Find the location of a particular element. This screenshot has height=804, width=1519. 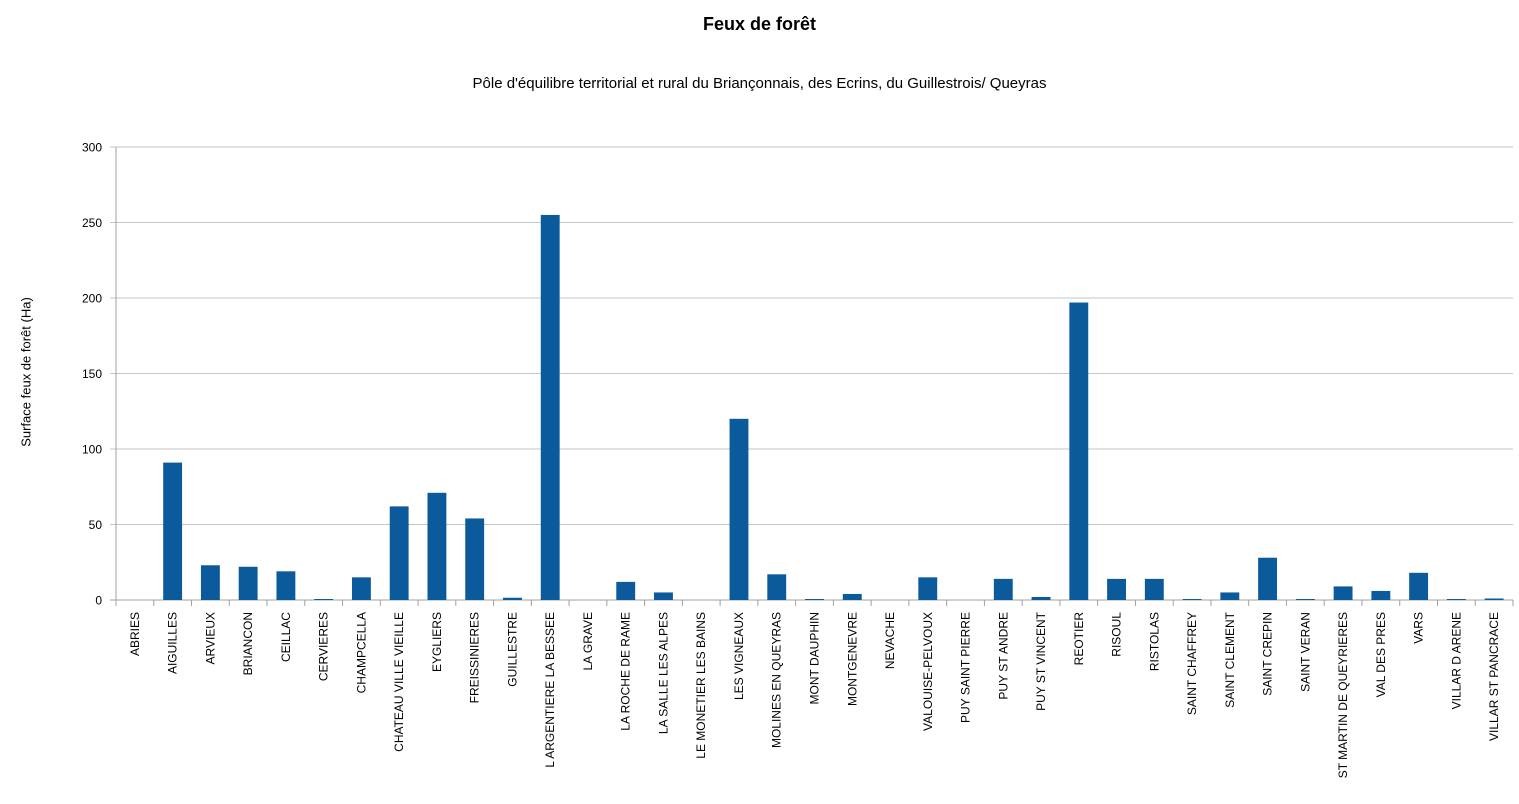

x-tick-label: ABRIES is located at coordinates (135, 634).